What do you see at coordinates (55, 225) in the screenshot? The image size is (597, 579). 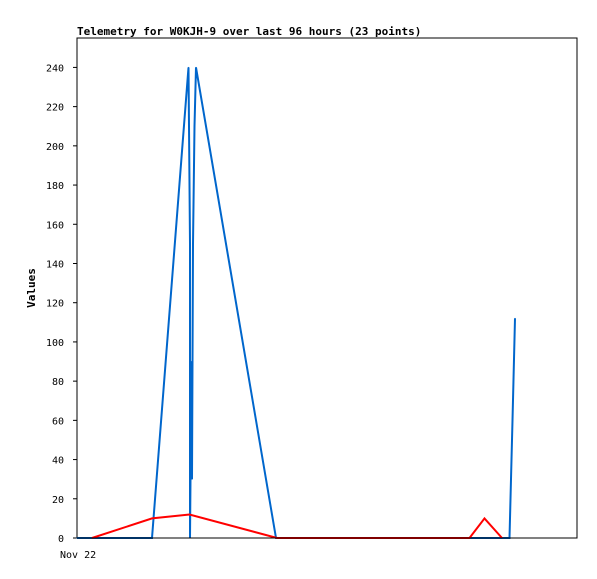 I see `y-tick-label: 160` at bounding box center [55, 225].